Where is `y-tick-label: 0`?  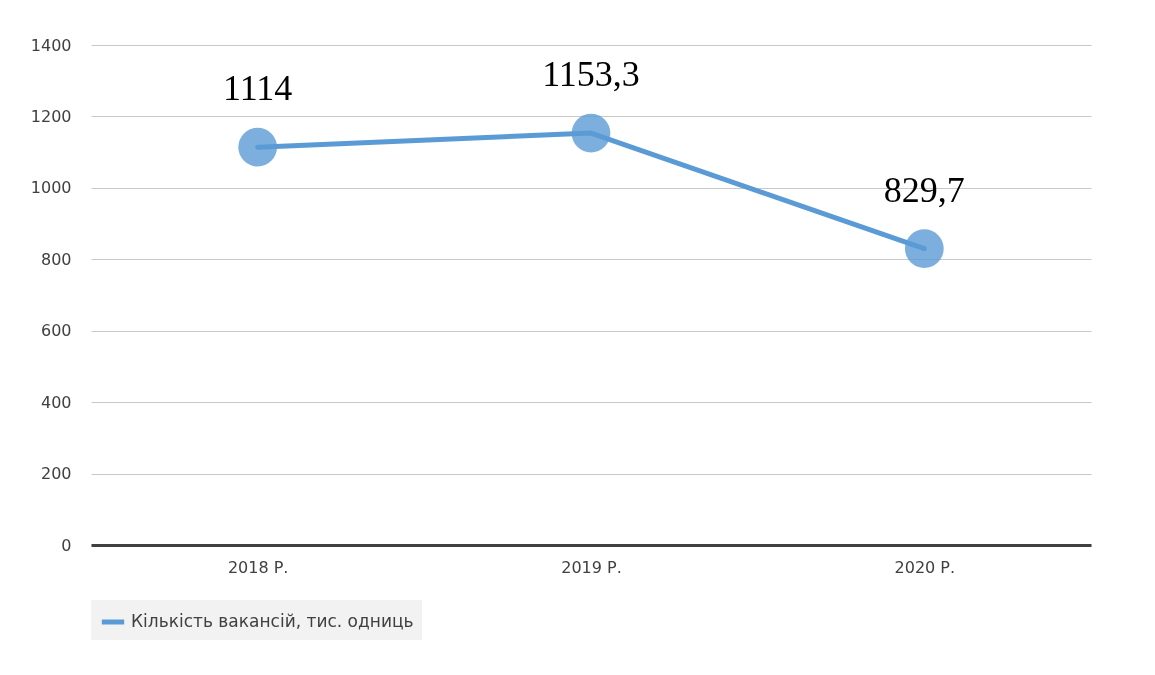
y-tick-label: 0 is located at coordinates (66, 545).